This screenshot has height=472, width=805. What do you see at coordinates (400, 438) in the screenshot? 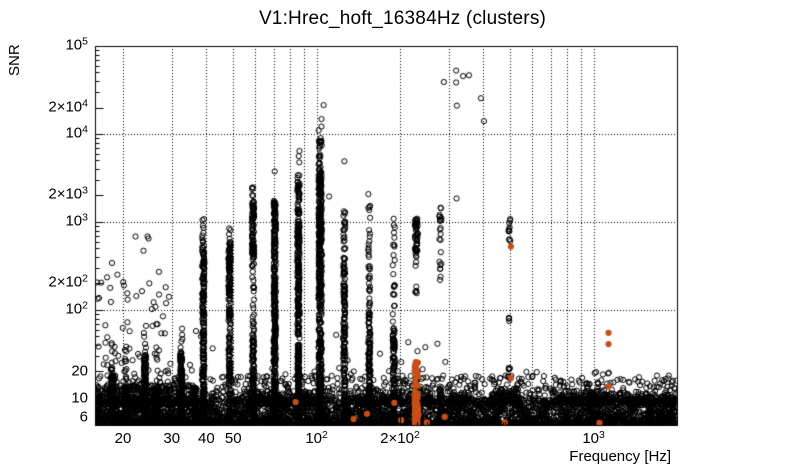
I see `x-tick-label: 2×10²` at bounding box center [400, 438].